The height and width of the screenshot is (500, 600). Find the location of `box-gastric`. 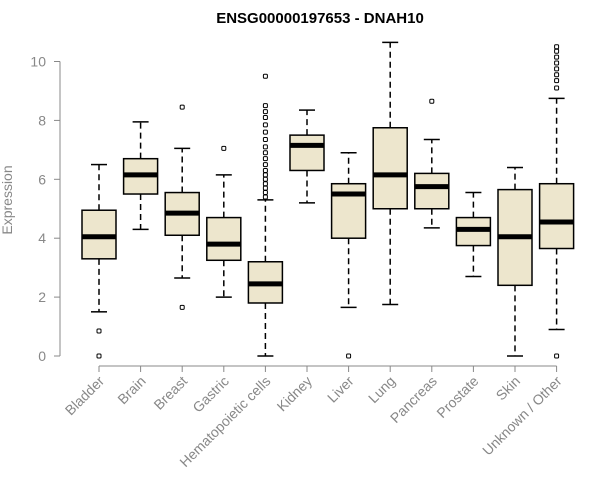

box-gastric is located at coordinates (224, 221).